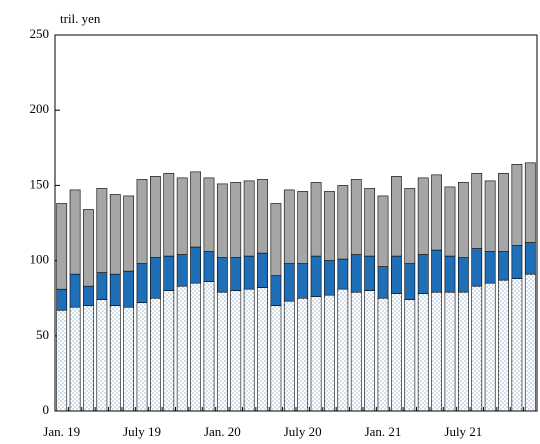 This screenshot has height=444, width=540. What do you see at coordinates (40, 259) in the screenshot?
I see `y-tick-label: 100` at bounding box center [40, 259].